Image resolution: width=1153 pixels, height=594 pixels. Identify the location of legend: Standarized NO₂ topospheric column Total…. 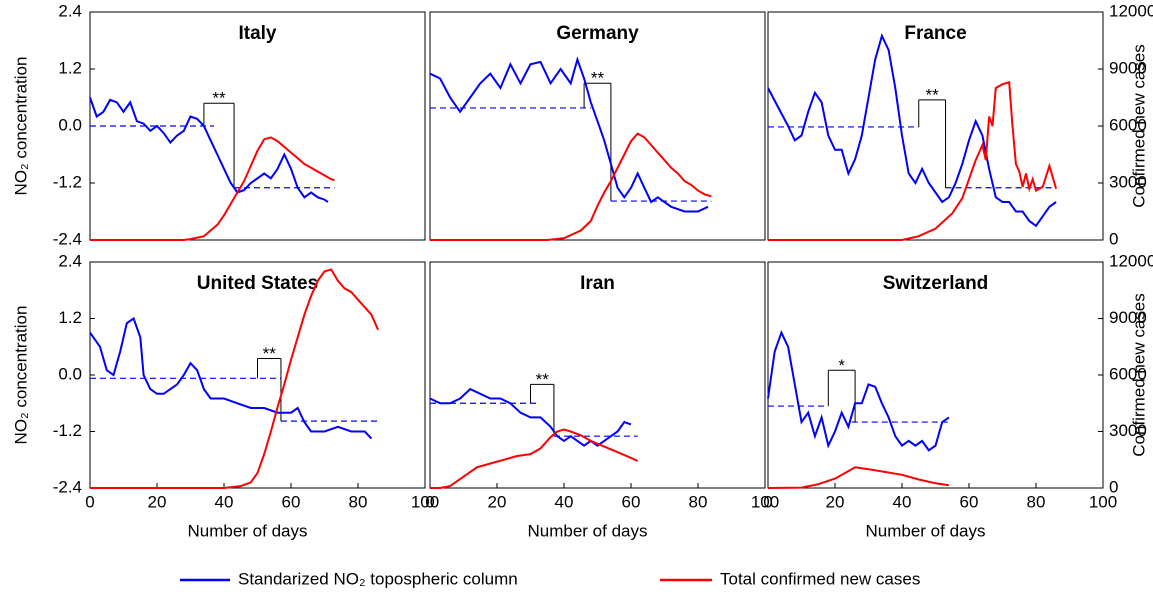
(550, 578).